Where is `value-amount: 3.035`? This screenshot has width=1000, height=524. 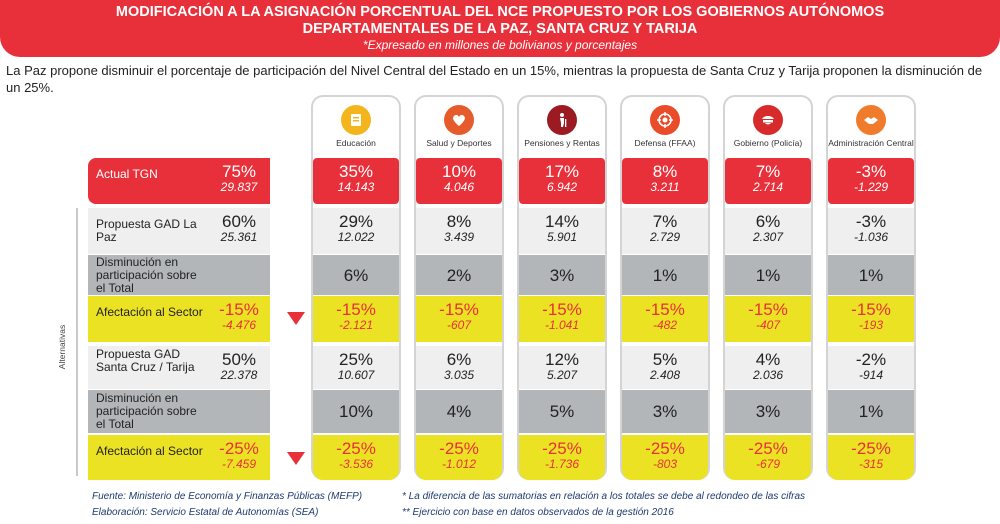 value-amount: 3.035 is located at coordinates (459, 375).